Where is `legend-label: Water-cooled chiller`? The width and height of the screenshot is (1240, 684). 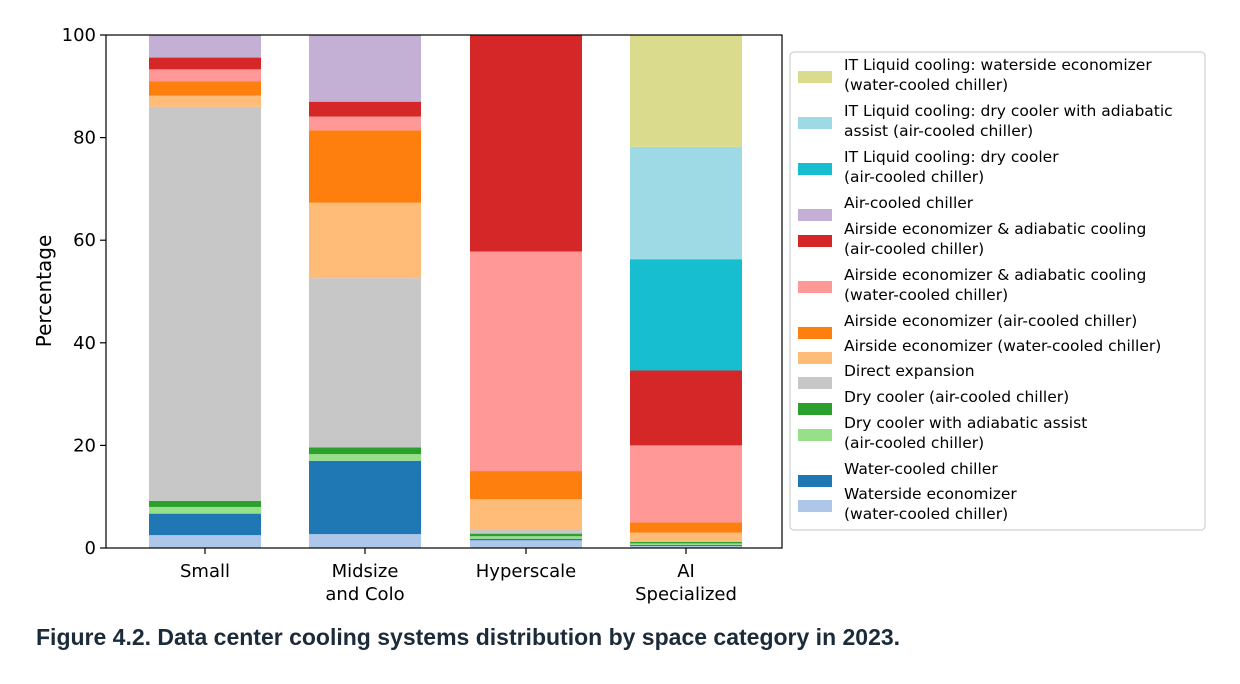 legend-label: Water-cooled chiller is located at coordinates (921, 469).